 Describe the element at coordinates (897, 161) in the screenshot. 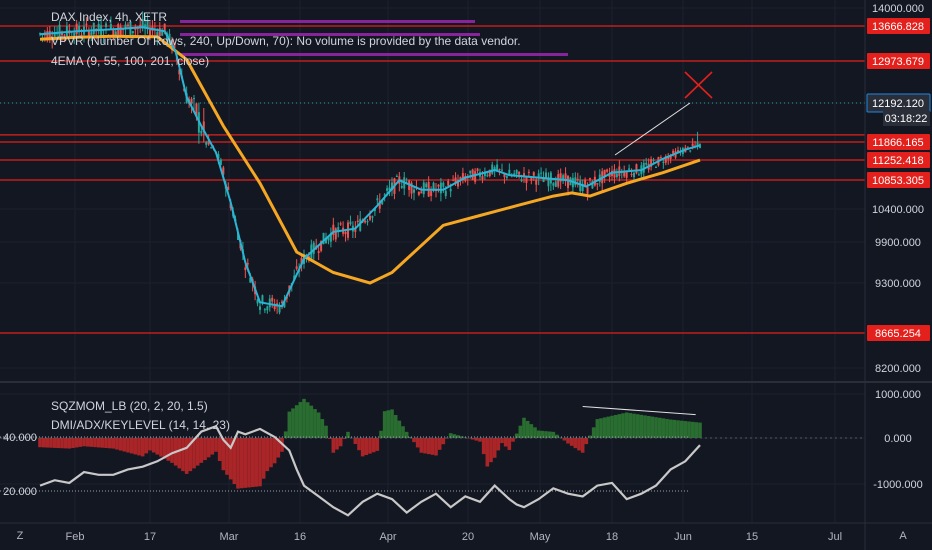

I see `level-label: 11252.418` at that location.